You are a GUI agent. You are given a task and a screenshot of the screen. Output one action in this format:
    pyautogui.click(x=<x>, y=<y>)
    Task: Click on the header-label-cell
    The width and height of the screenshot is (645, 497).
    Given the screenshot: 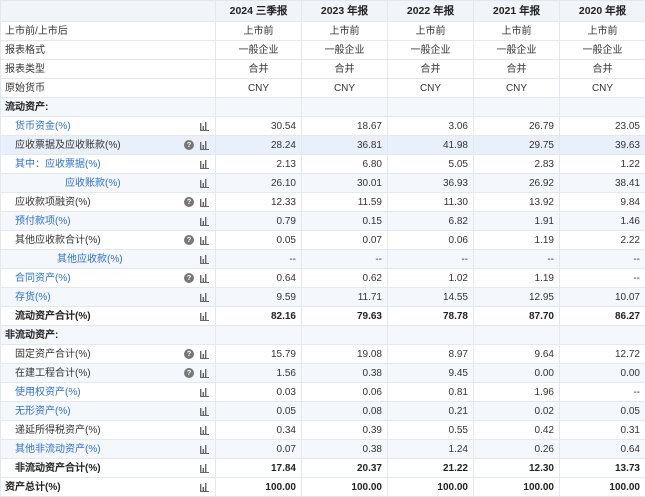 What is the action you would take?
    pyautogui.click(x=108, y=11)
    